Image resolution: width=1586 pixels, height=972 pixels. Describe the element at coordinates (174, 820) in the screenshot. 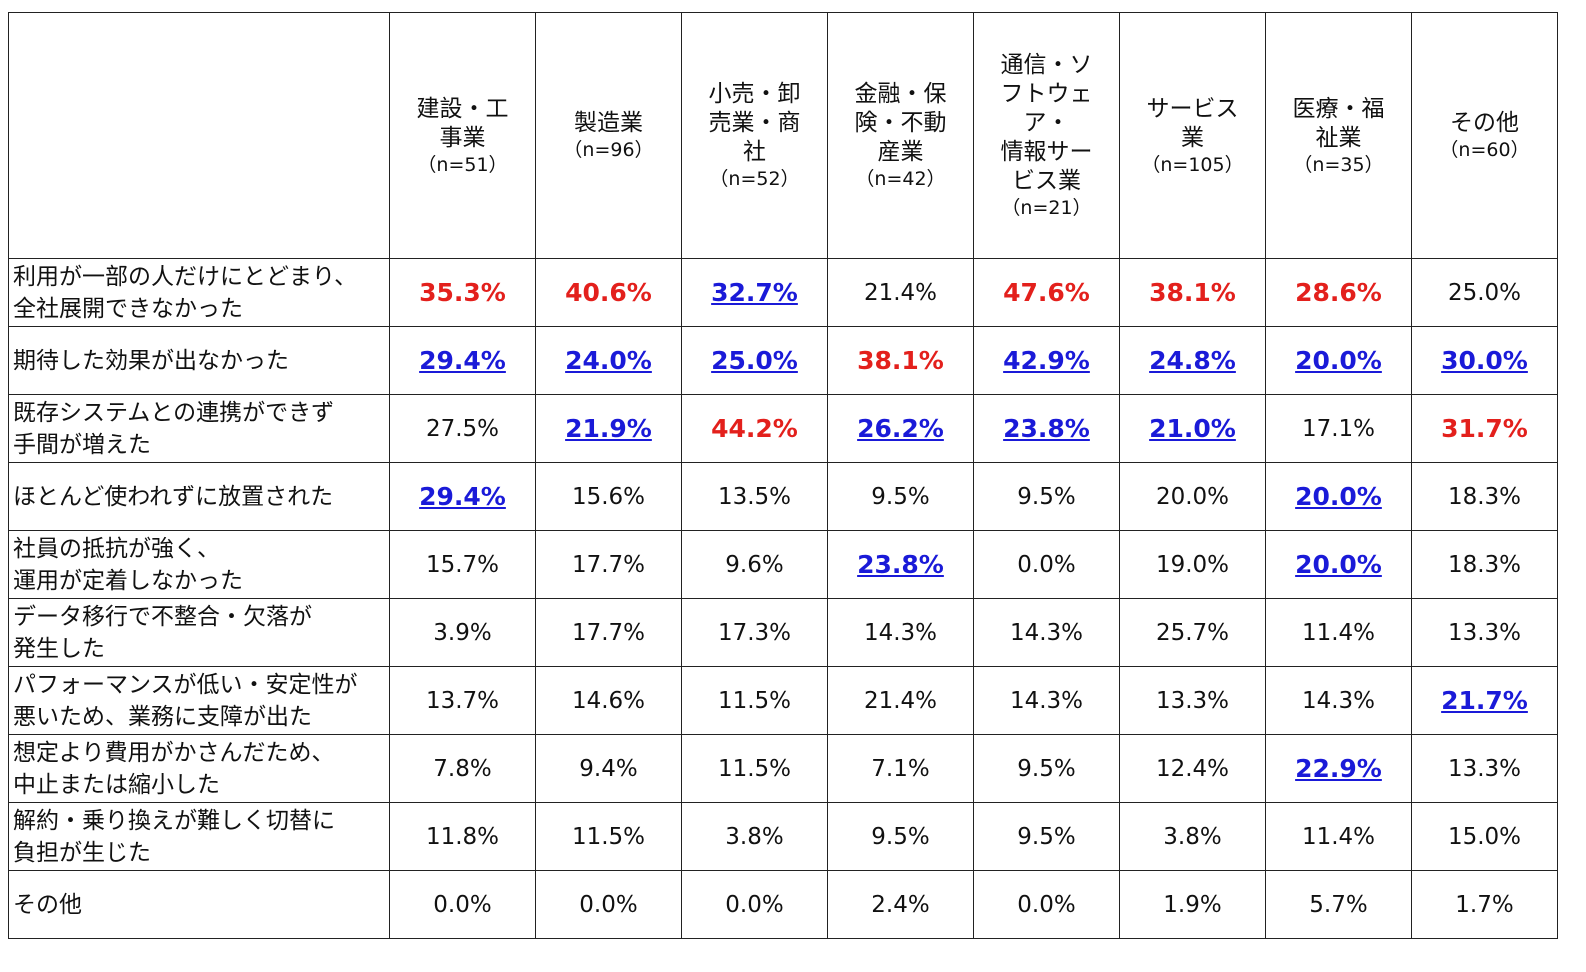

I see `row-label-line: 解約・乗り換えが難しく切替に` at that location.